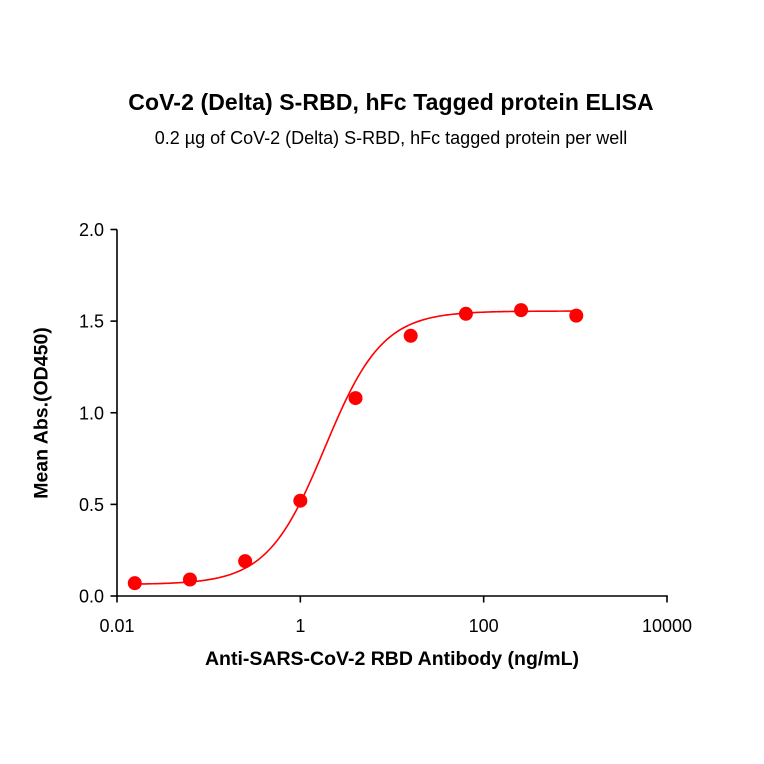 This screenshot has height=764, width=764. I want to click on x-ticks: 0.01 1 100 10000, so click(395, 616).